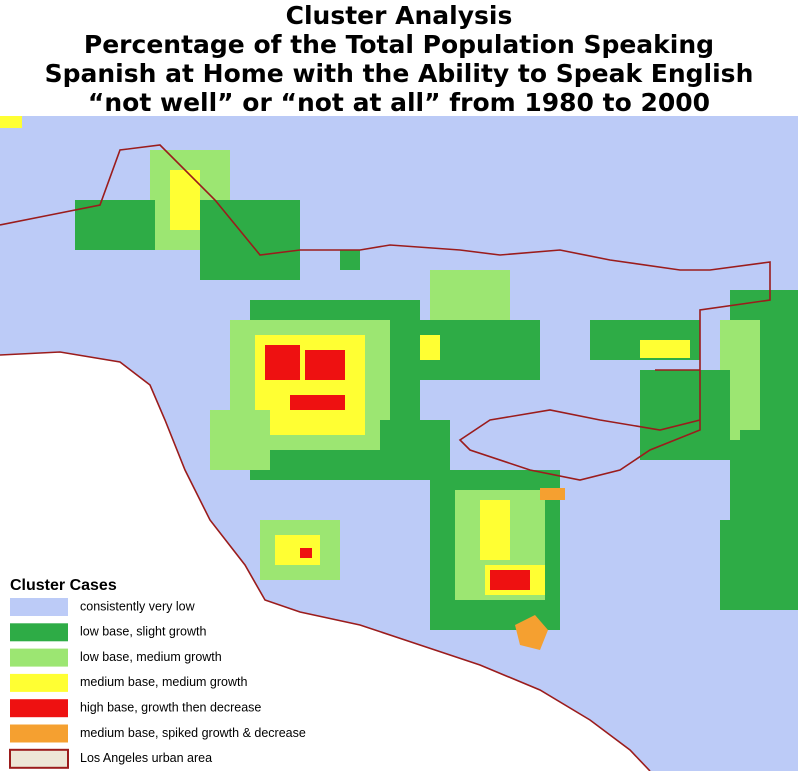 This screenshot has width=798, height=771. What do you see at coordinates (170, 707) in the screenshot?
I see `legend-label: high base, growth then decrease` at bounding box center [170, 707].